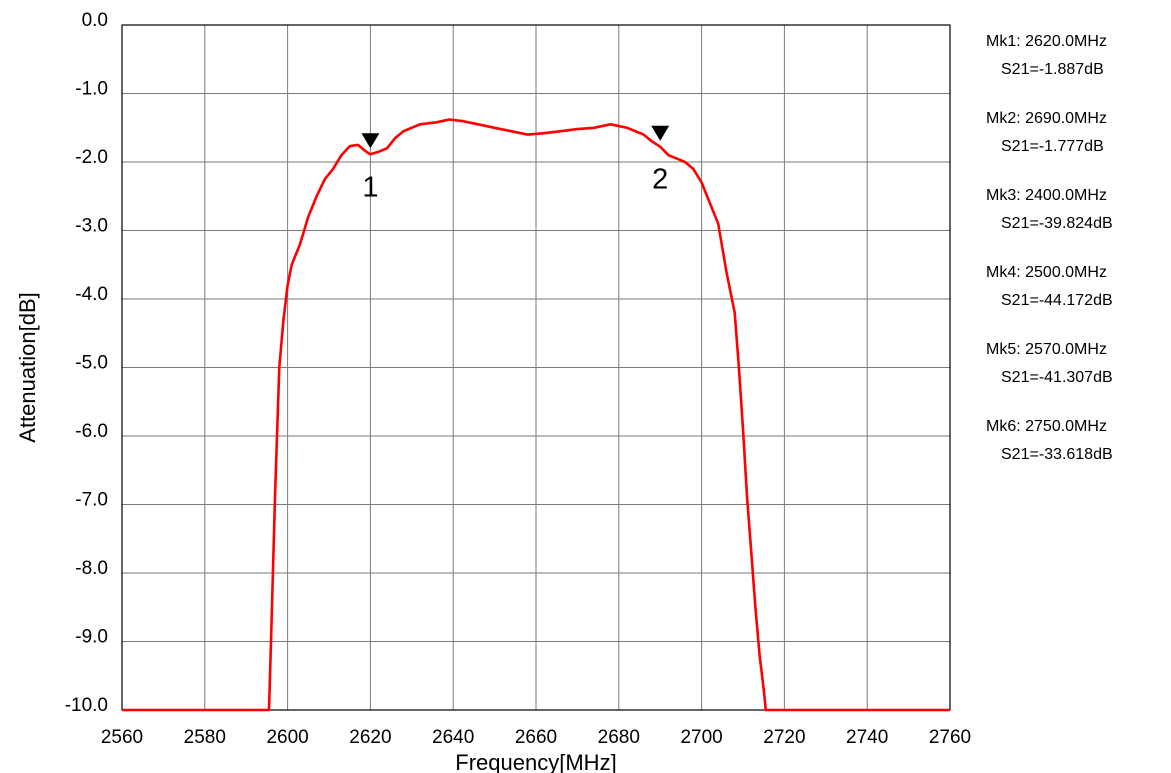 This screenshot has height=773, width=1171. Describe the element at coordinates (660, 180) in the screenshot. I see `marker-2-label: 2` at that location.